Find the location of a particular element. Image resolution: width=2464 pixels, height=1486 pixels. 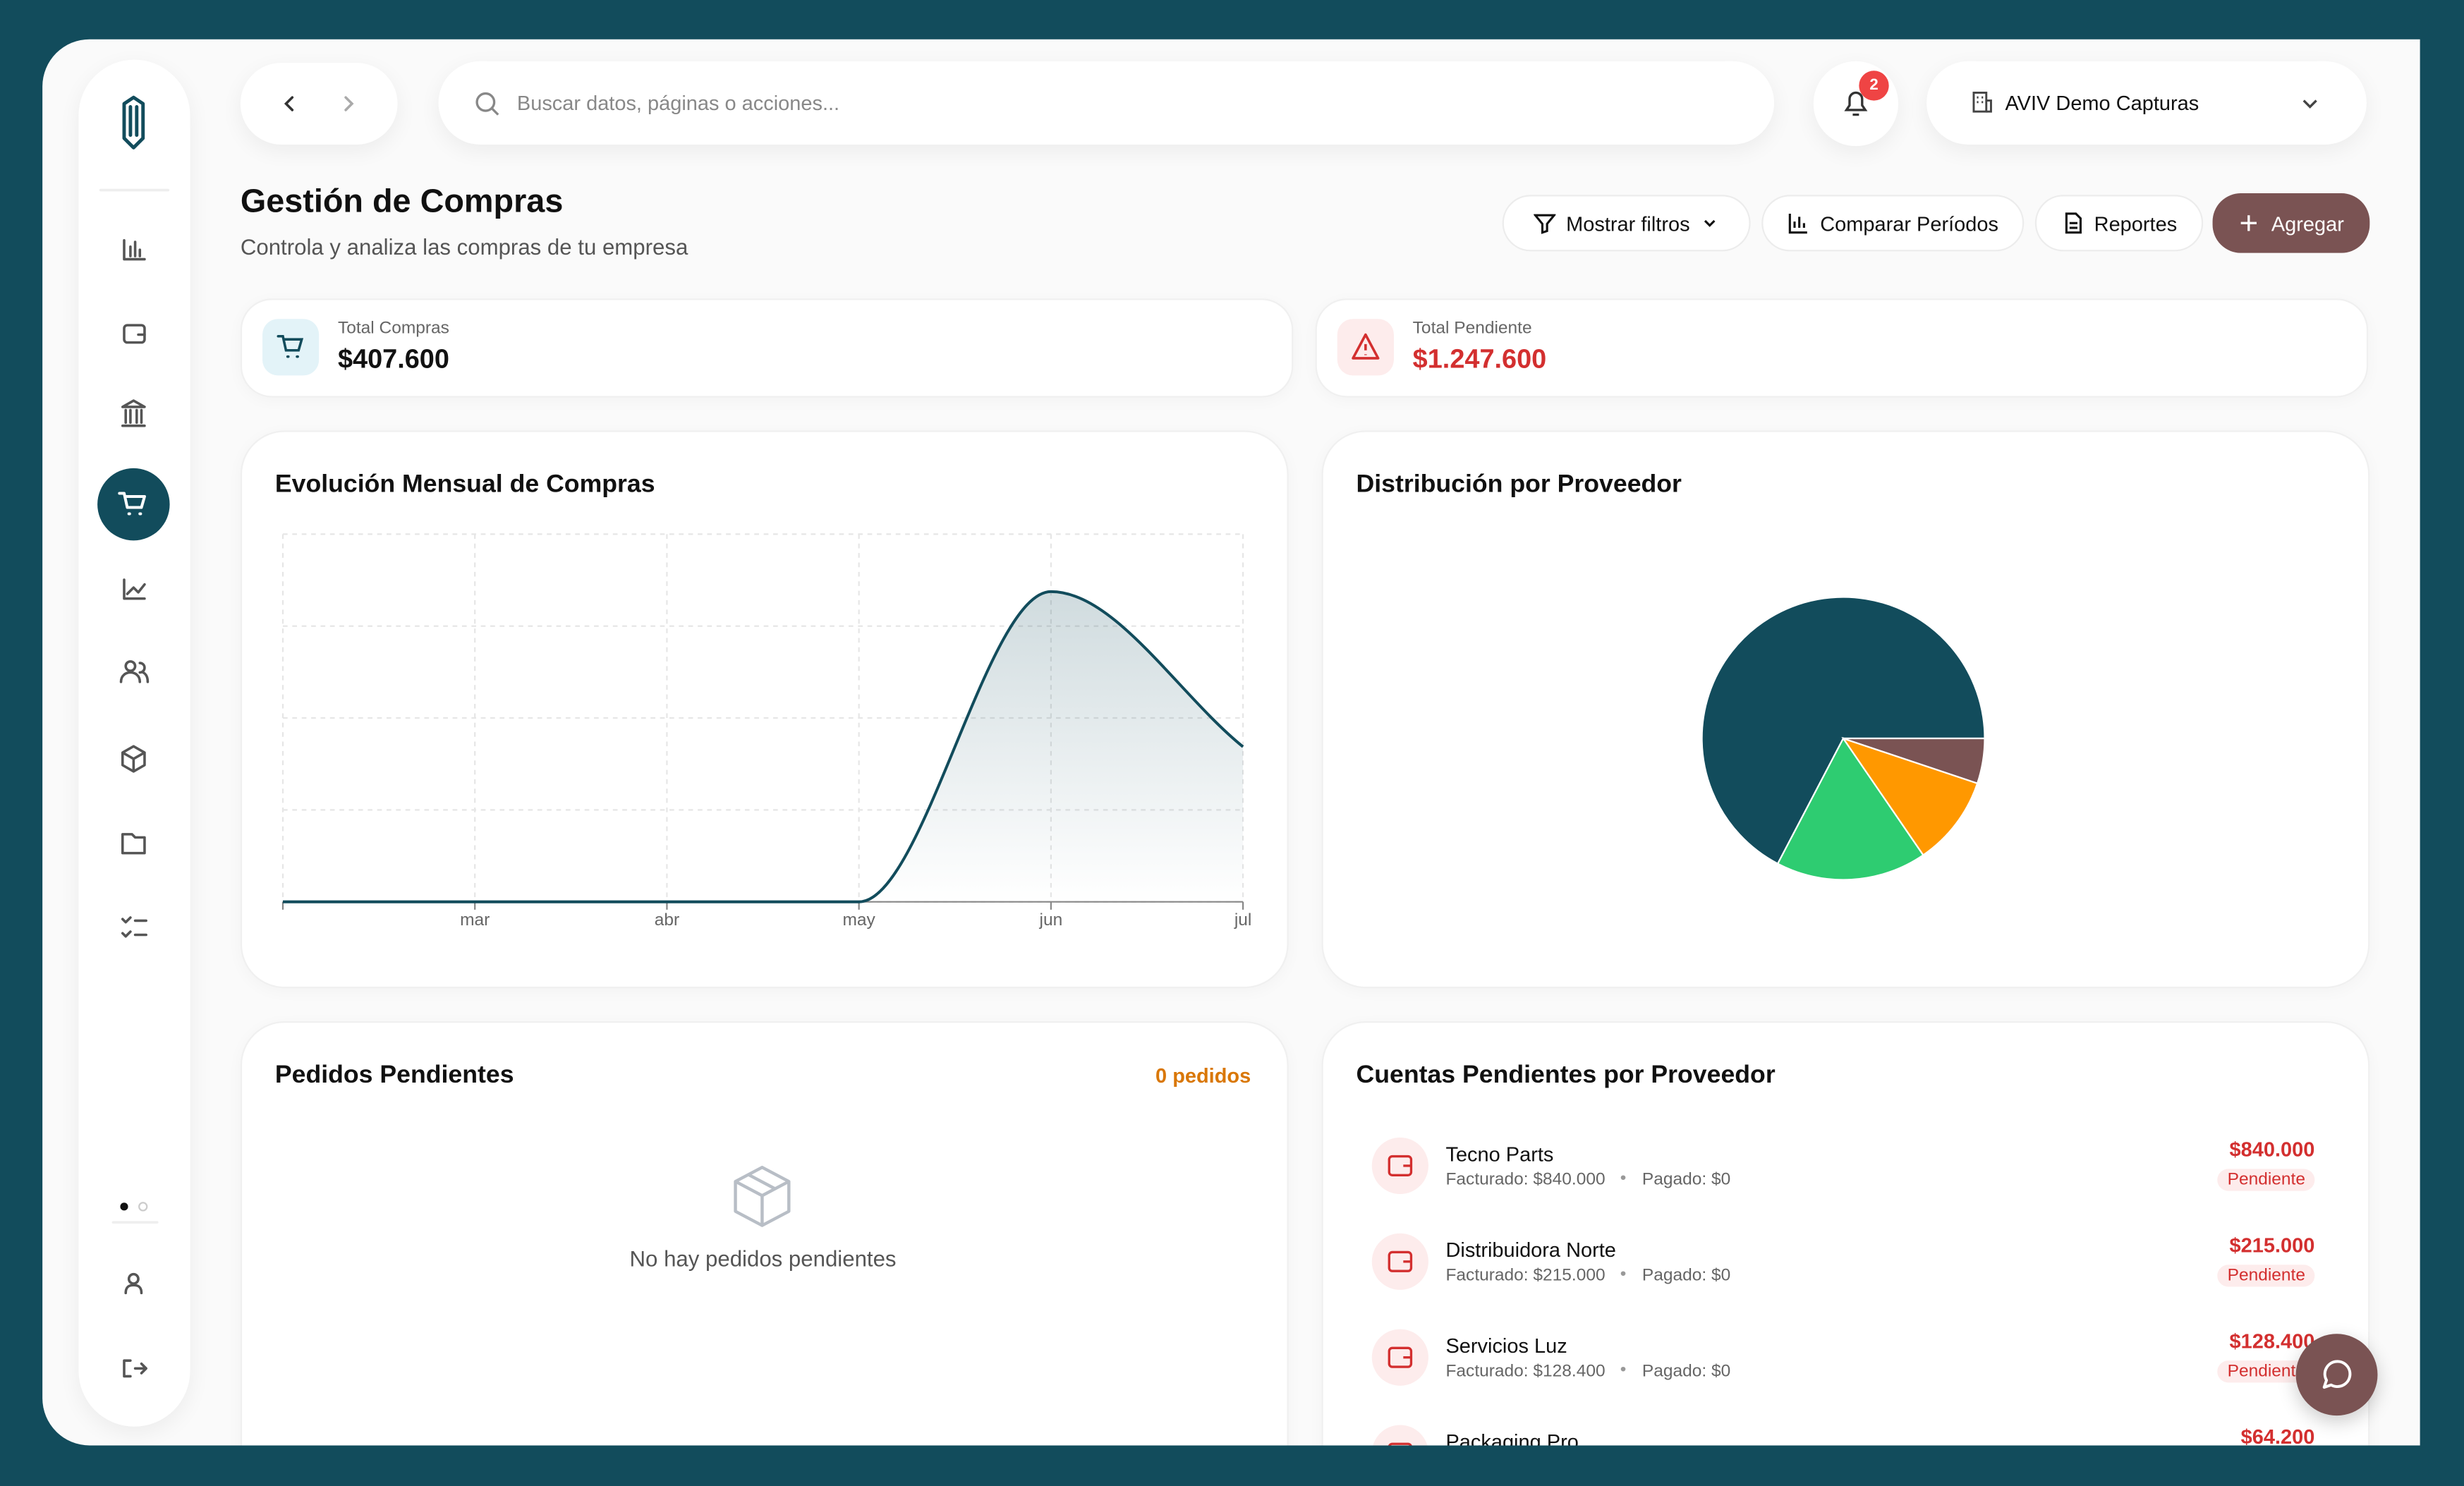

x-tick-label: mar is located at coordinates (475, 920).